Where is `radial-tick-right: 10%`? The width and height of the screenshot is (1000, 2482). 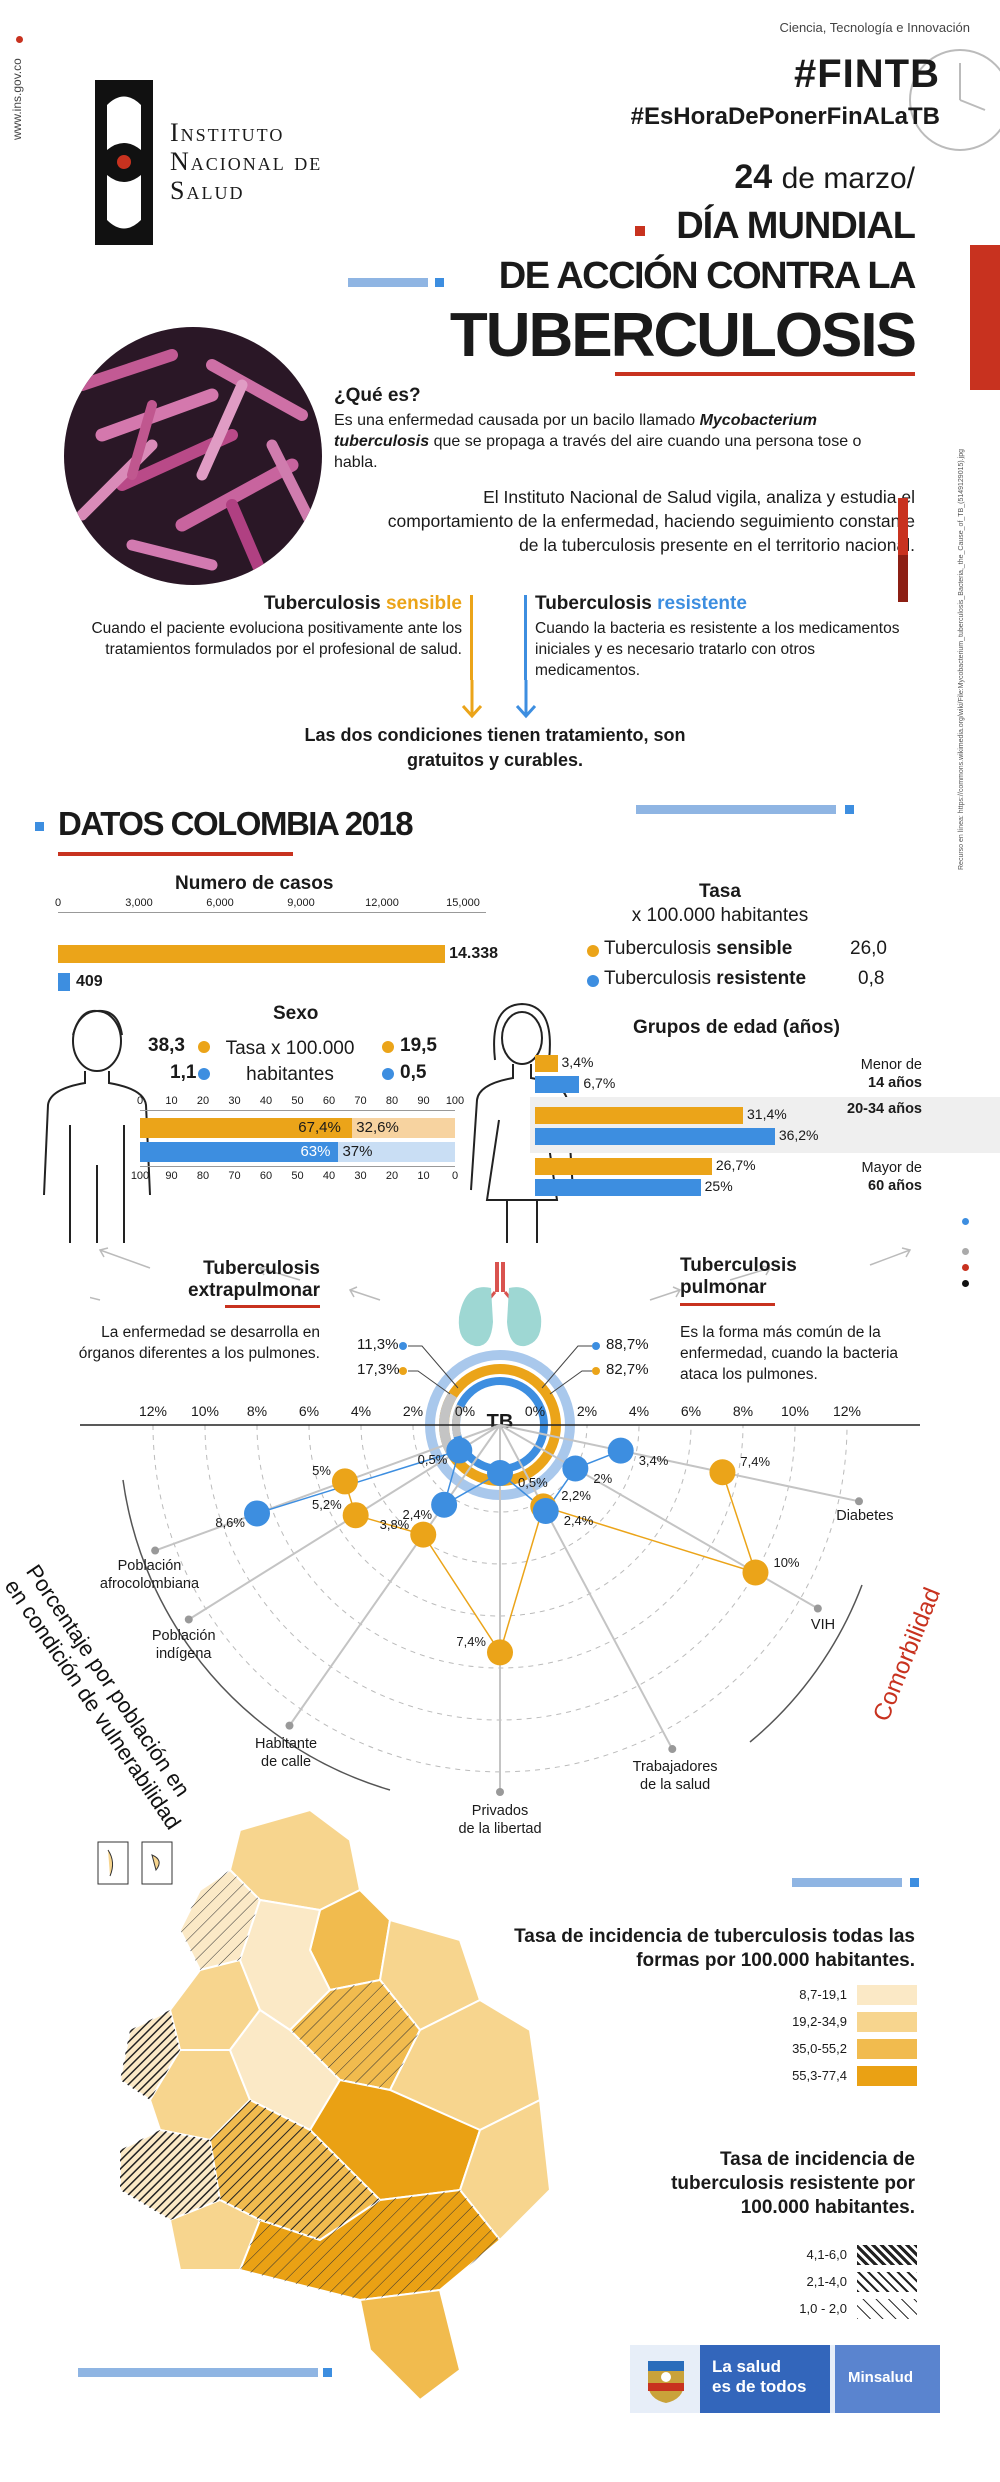 radial-tick-right: 10% is located at coordinates (795, 1411).